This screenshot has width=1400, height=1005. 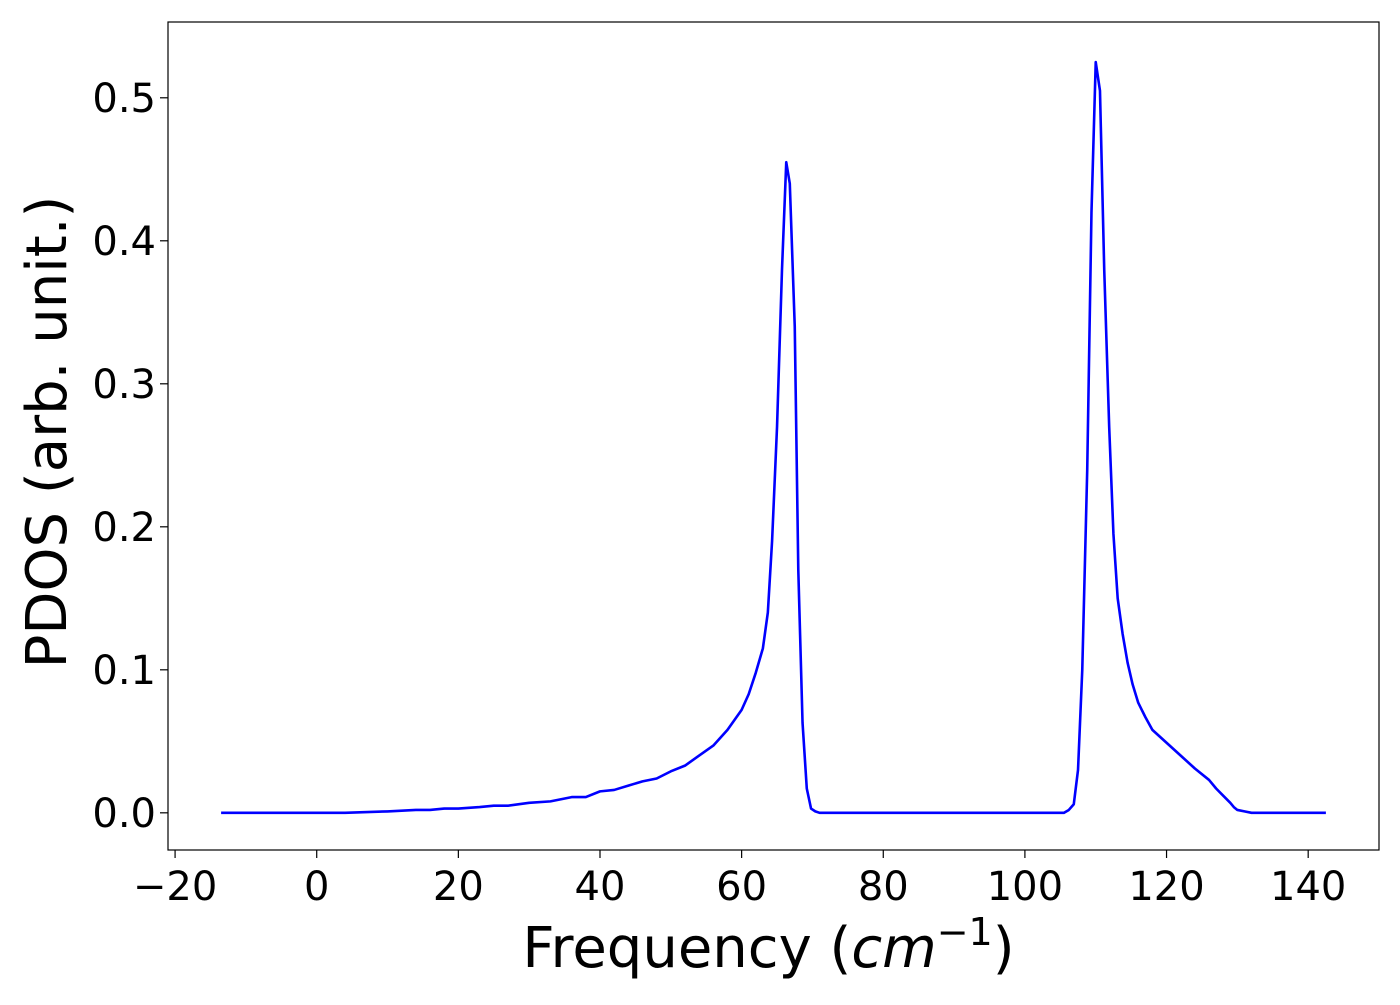 What do you see at coordinates (1025, 887) in the screenshot?
I see `x-tick-label: 100` at bounding box center [1025, 887].